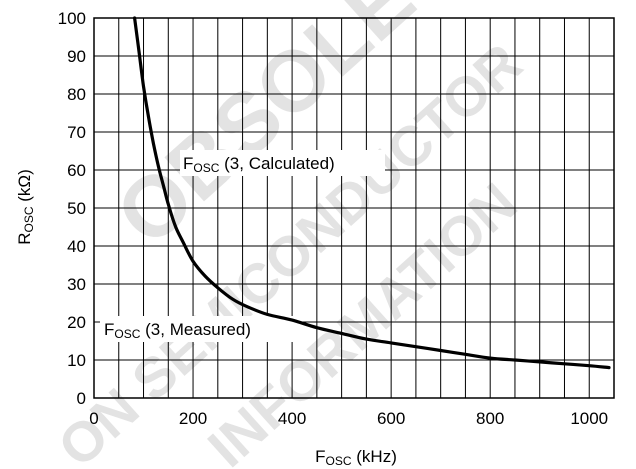 Image resolution: width=636 pixels, height=469 pixels. What do you see at coordinates (24, 239) in the screenshot?
I see `y-axis-label-main: R` at bounding box center [24, 239].